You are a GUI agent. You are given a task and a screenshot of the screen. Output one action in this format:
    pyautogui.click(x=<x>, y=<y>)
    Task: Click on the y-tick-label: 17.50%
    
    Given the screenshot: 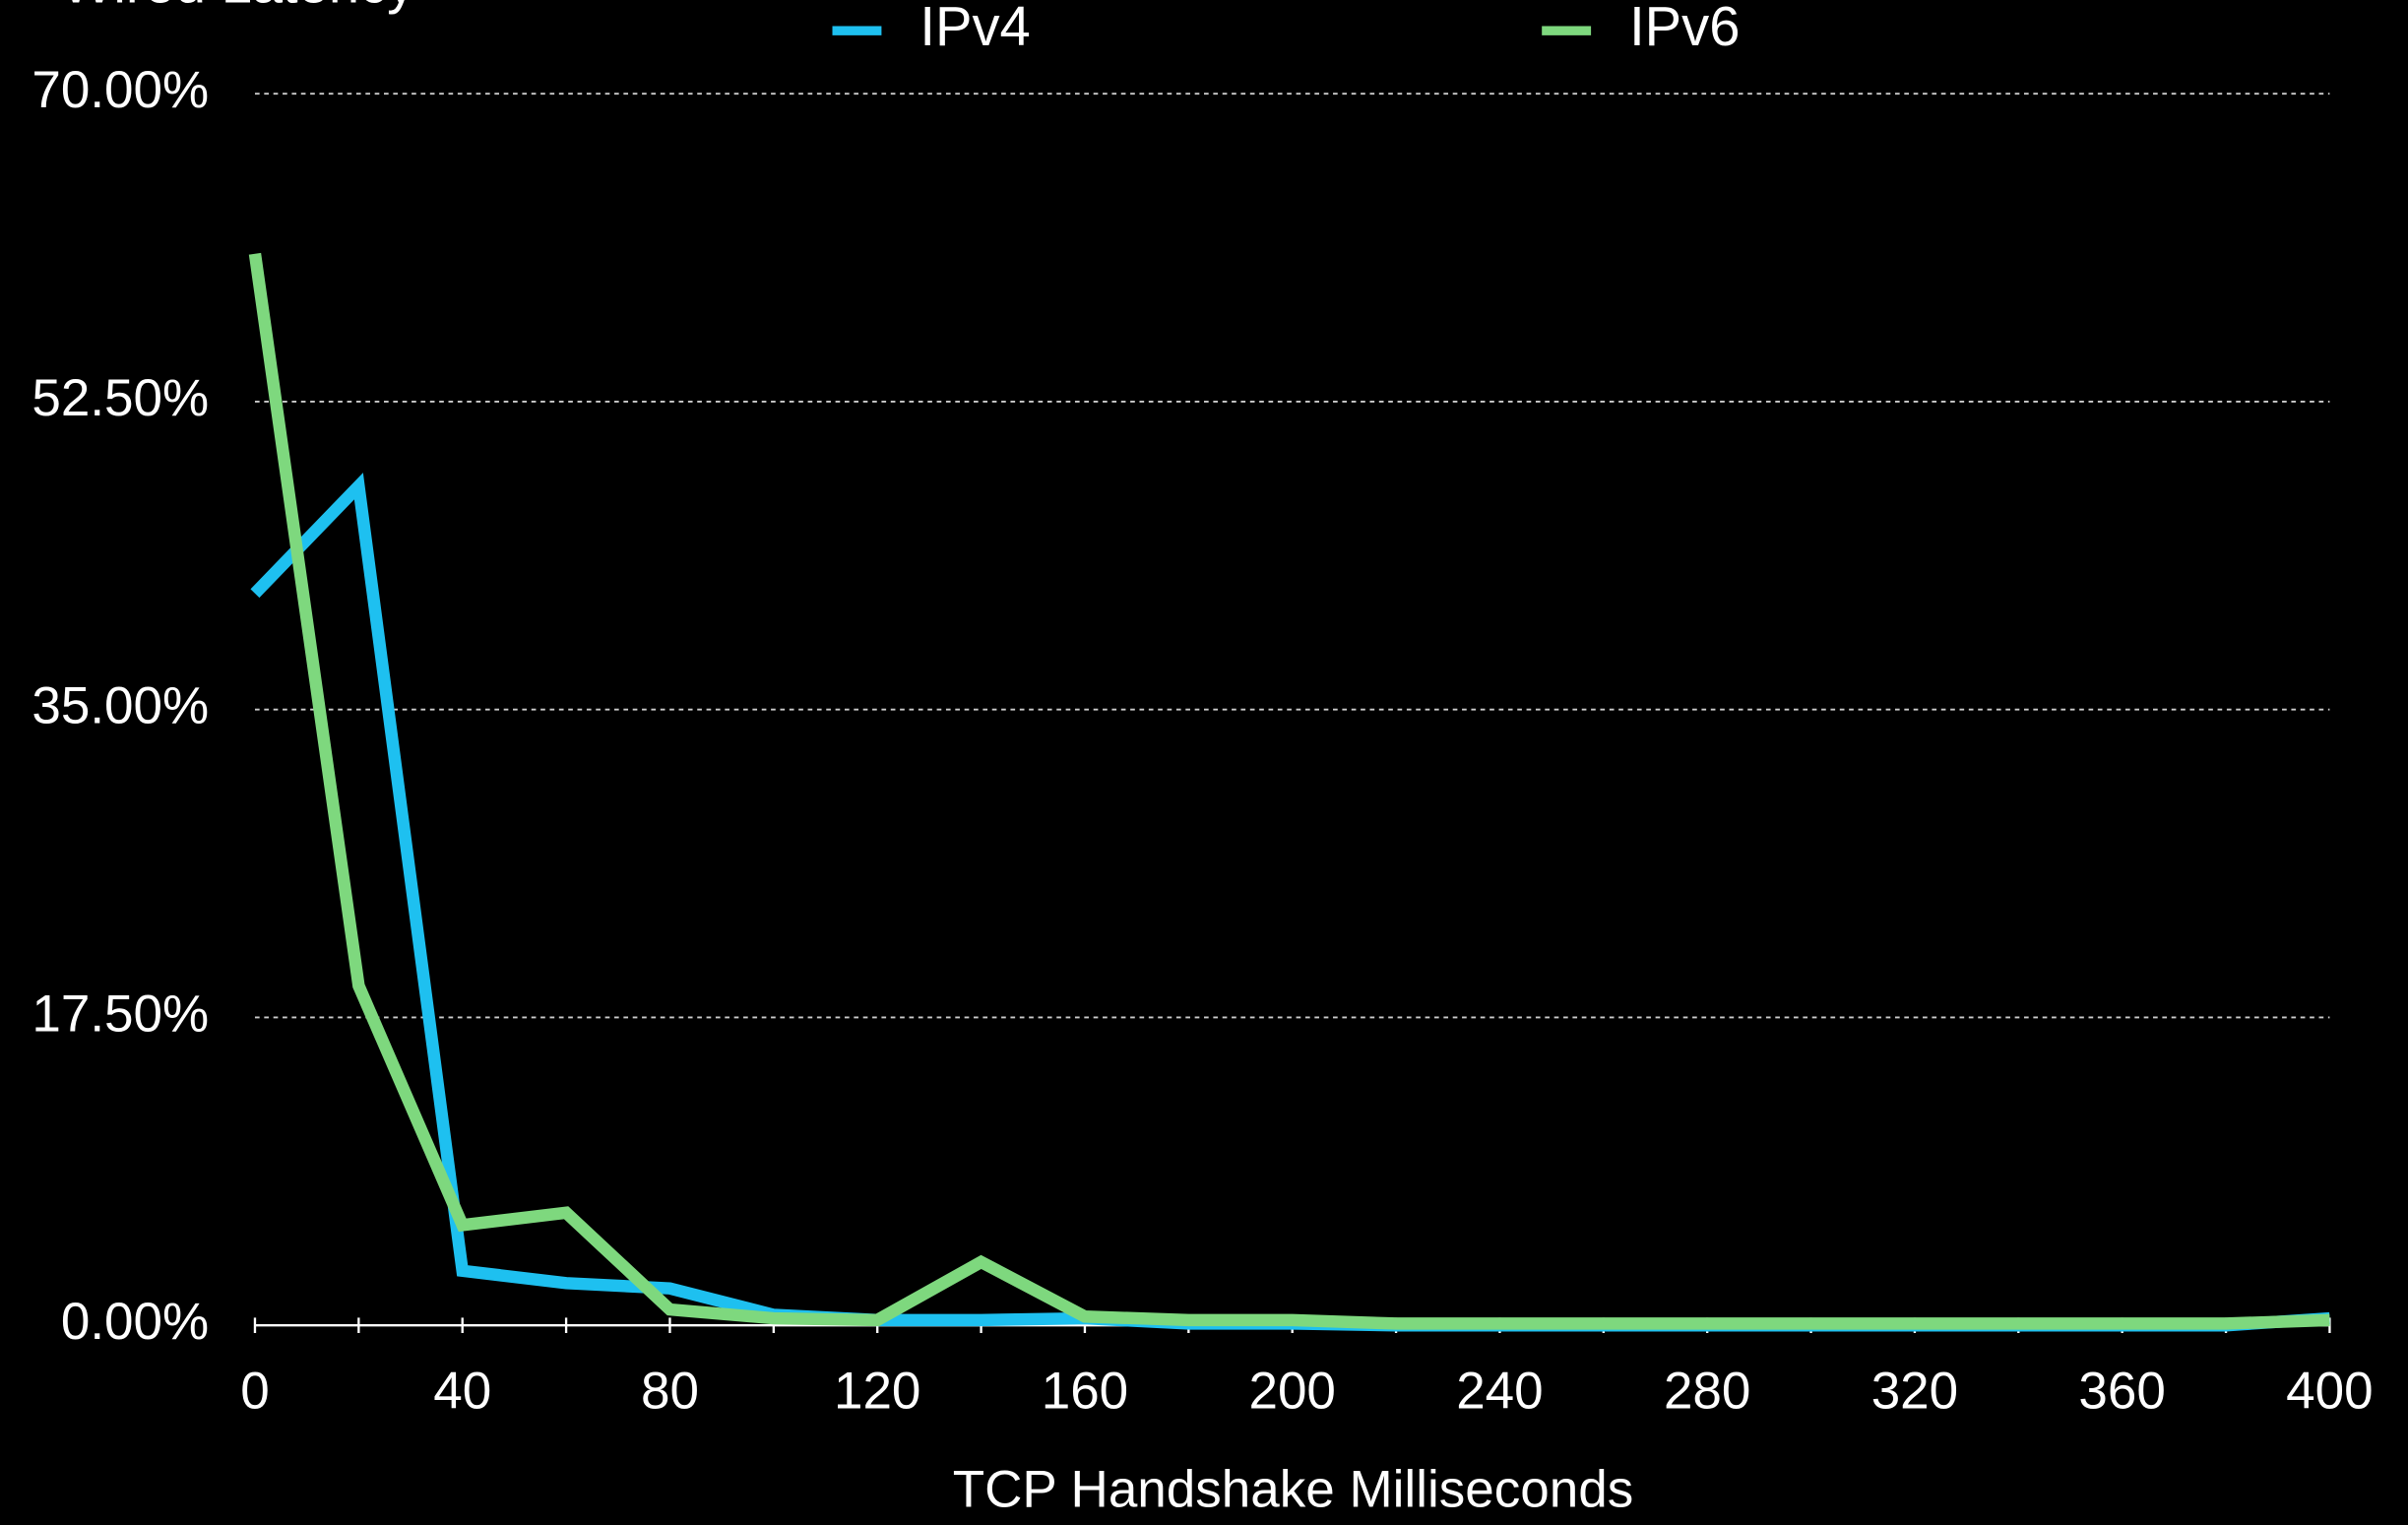 What is the action you would take?
    pyautogui.click(x=120, y=1014)
    